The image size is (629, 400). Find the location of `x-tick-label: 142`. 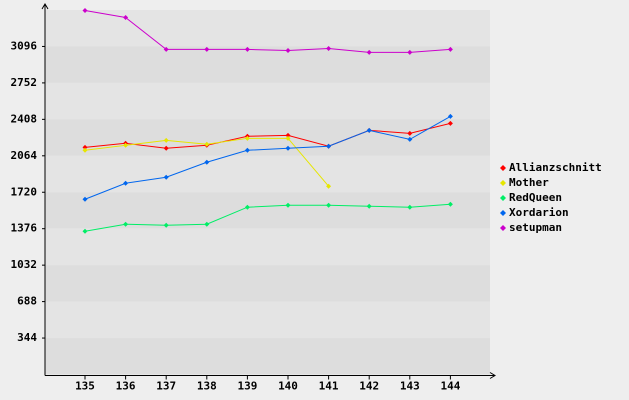

x-tick-label: 142 is located at coordinates (369, 386).